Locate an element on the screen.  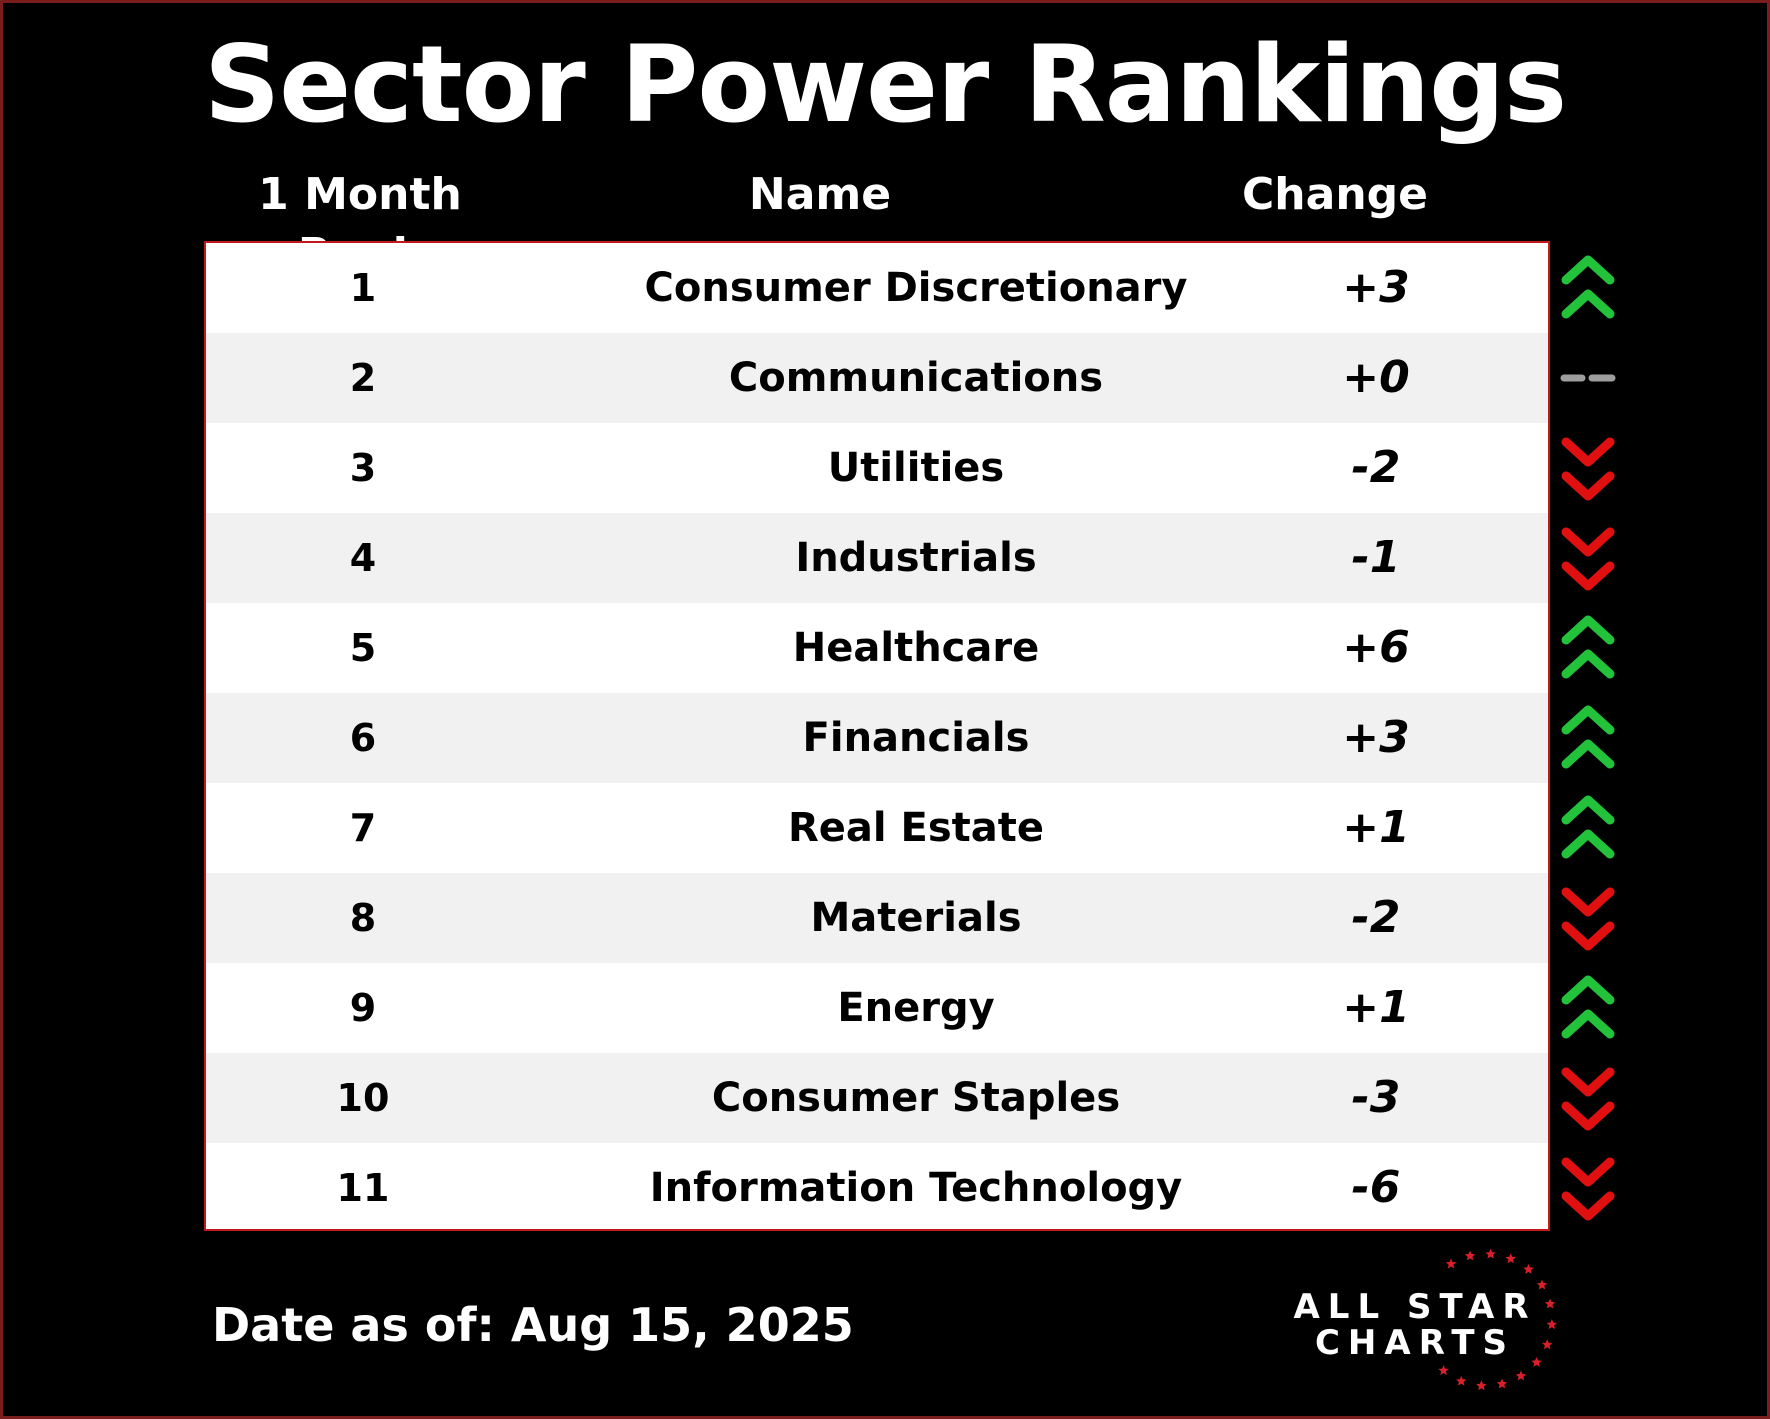
column-header-change: Change is located at coordinates (1335, 194).